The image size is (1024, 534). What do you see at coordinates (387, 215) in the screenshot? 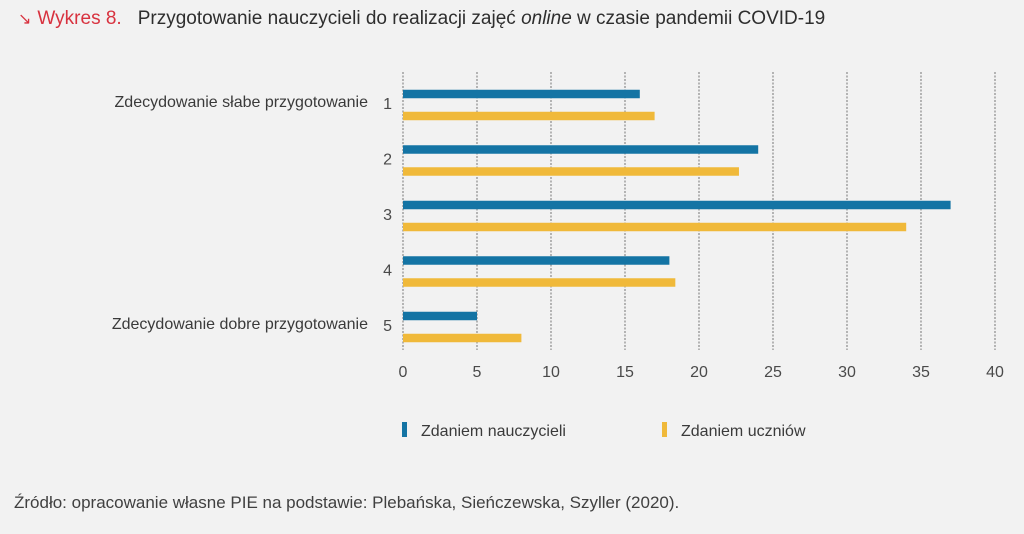
I see `y-tick-label: 3` at bounding box center [387, 215].